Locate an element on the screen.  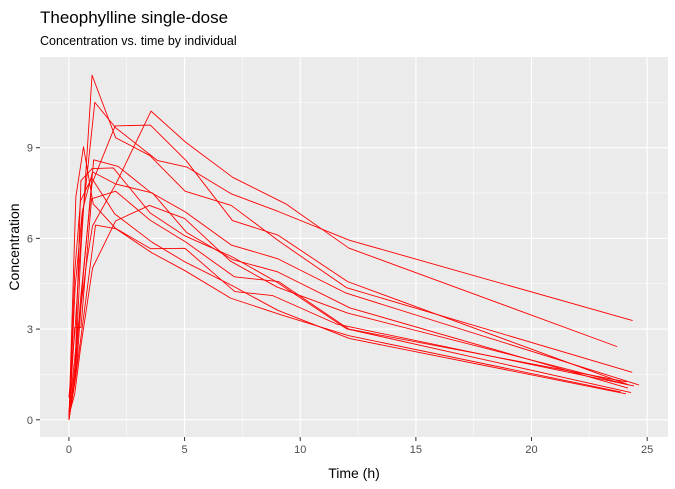
y-tick-label: 6 is located at coordinates (30, 239).